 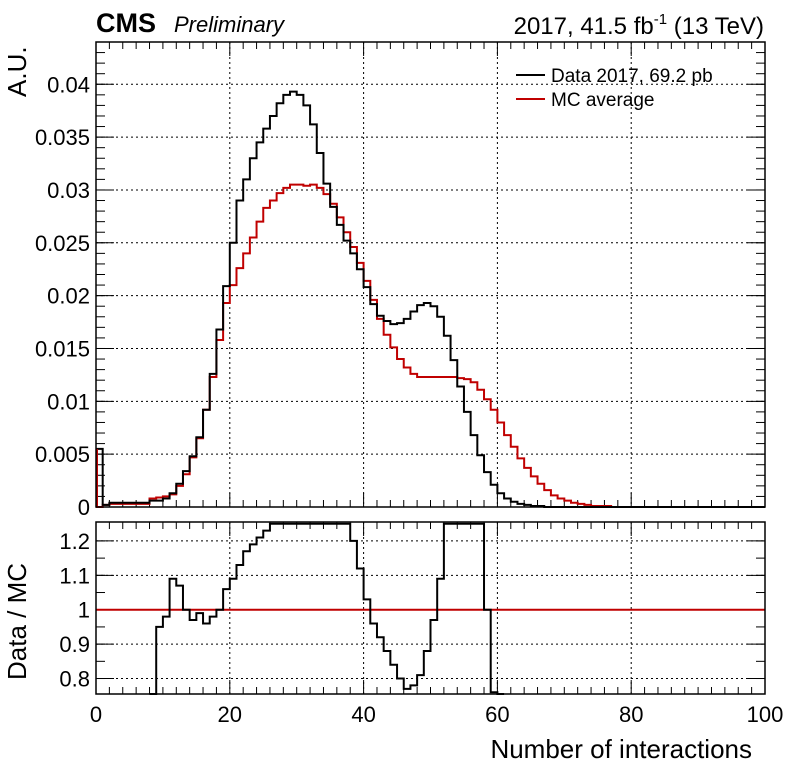 What do you see at coordinates (68, 296) in the screenshot?
I see `main-y-tick-label: 0.02` at bounding box center [68, 296].